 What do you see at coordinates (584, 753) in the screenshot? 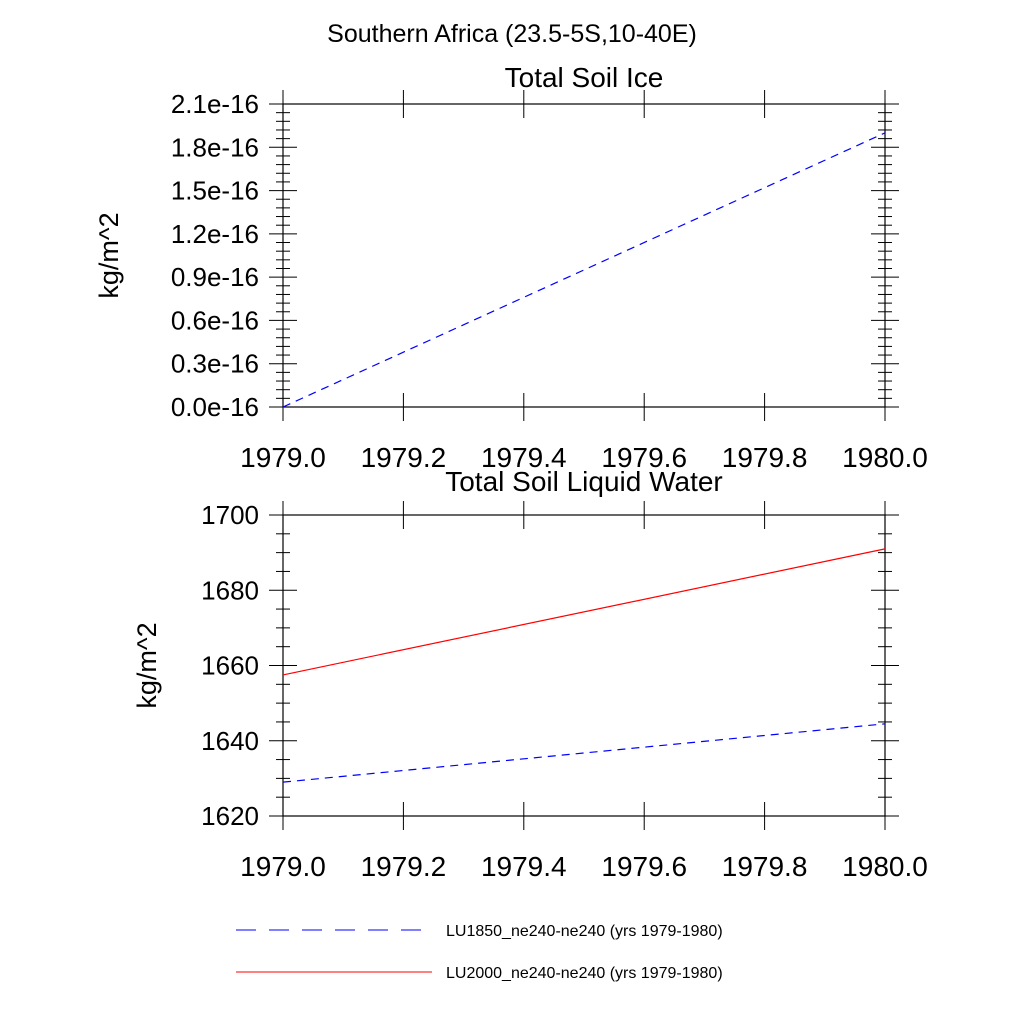
I see `series-line-lu1850-ne240-ne240-yrs-1979-1980` at bounding box center [584, 753].